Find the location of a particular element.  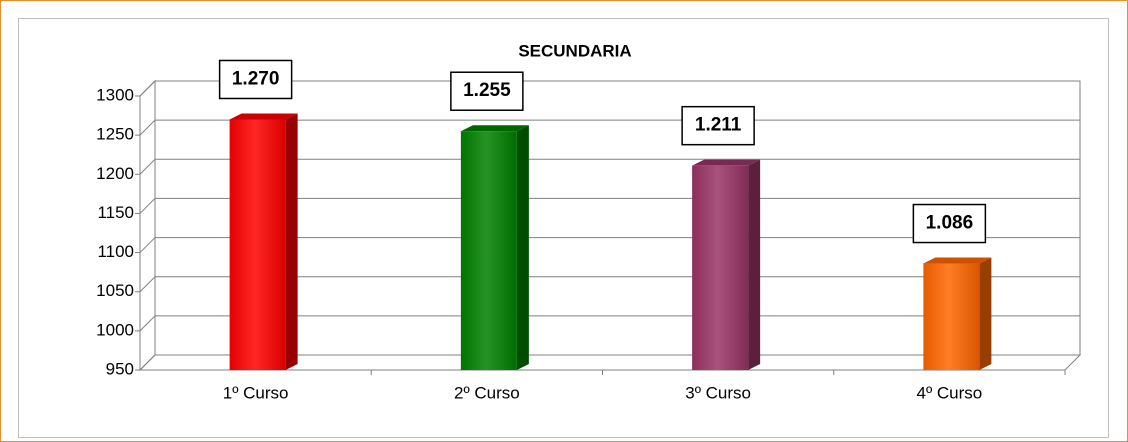

y-tick-label: 1300 is located at coordinates (115, 94).